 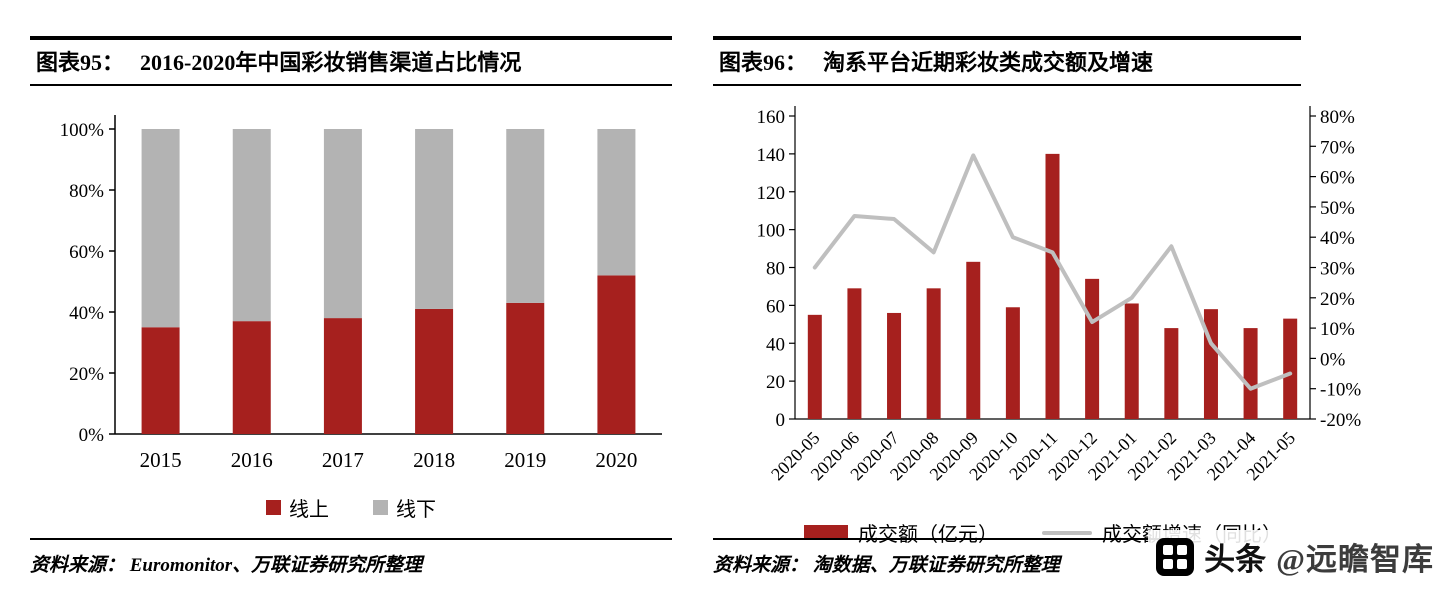 What do you see at coordinates (252, 460) in the screenshot?
I see `svg-text: 2016` at bounding box center [252, 460].